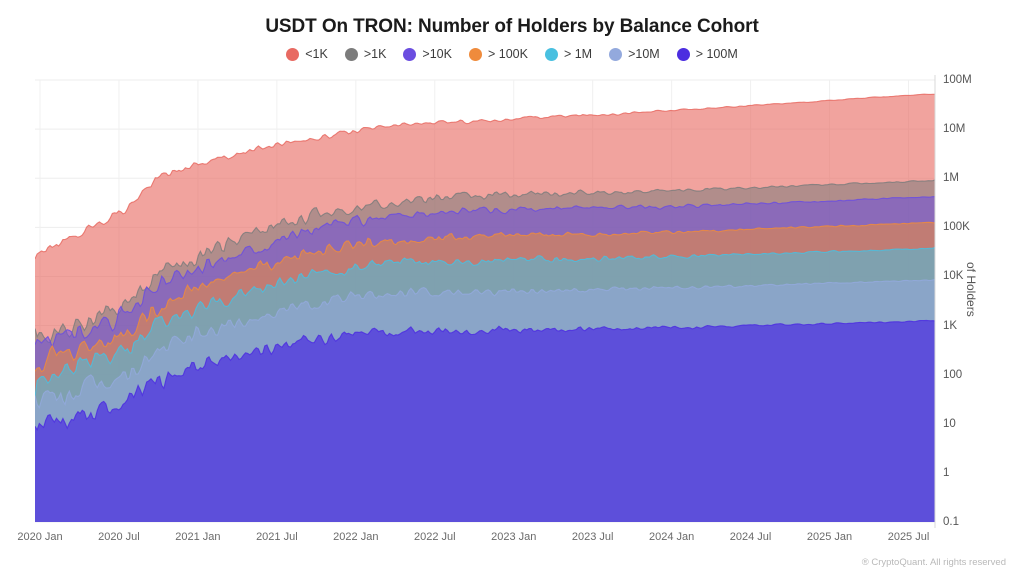 The width and height of the screenshot is (1024, 576). Describe the element at coordinates (40, 537) in the screenshot. I see `x-tick-label: 2020 Jan` at that location.